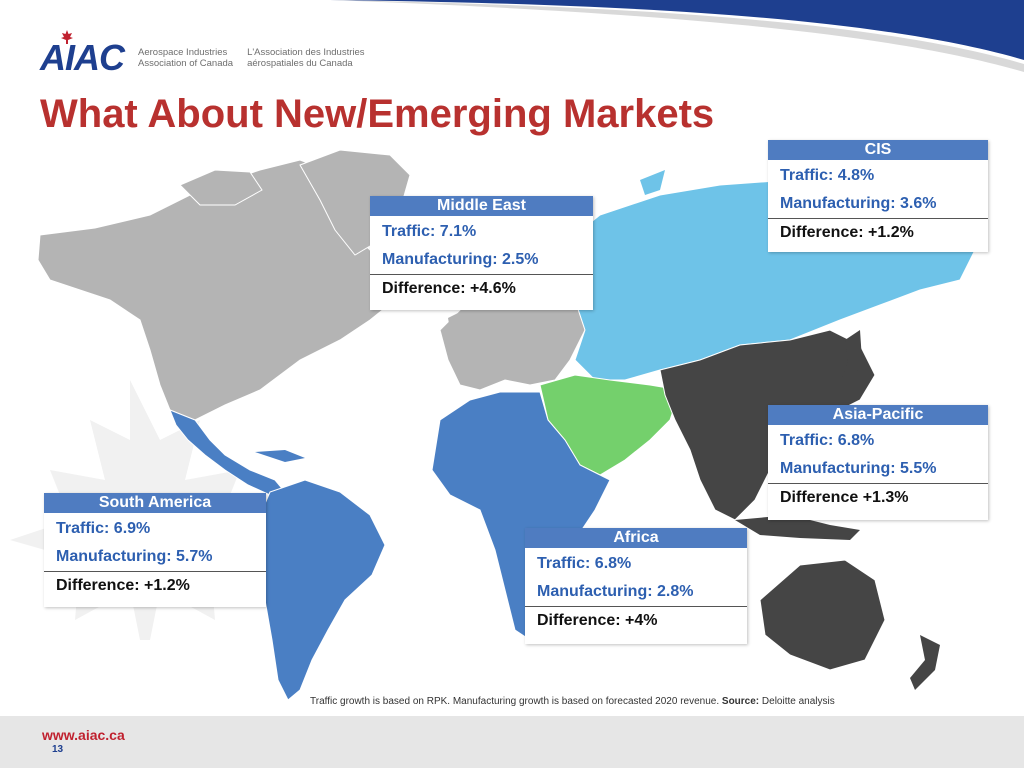  I want to click on indonesia, so click(797, 527).